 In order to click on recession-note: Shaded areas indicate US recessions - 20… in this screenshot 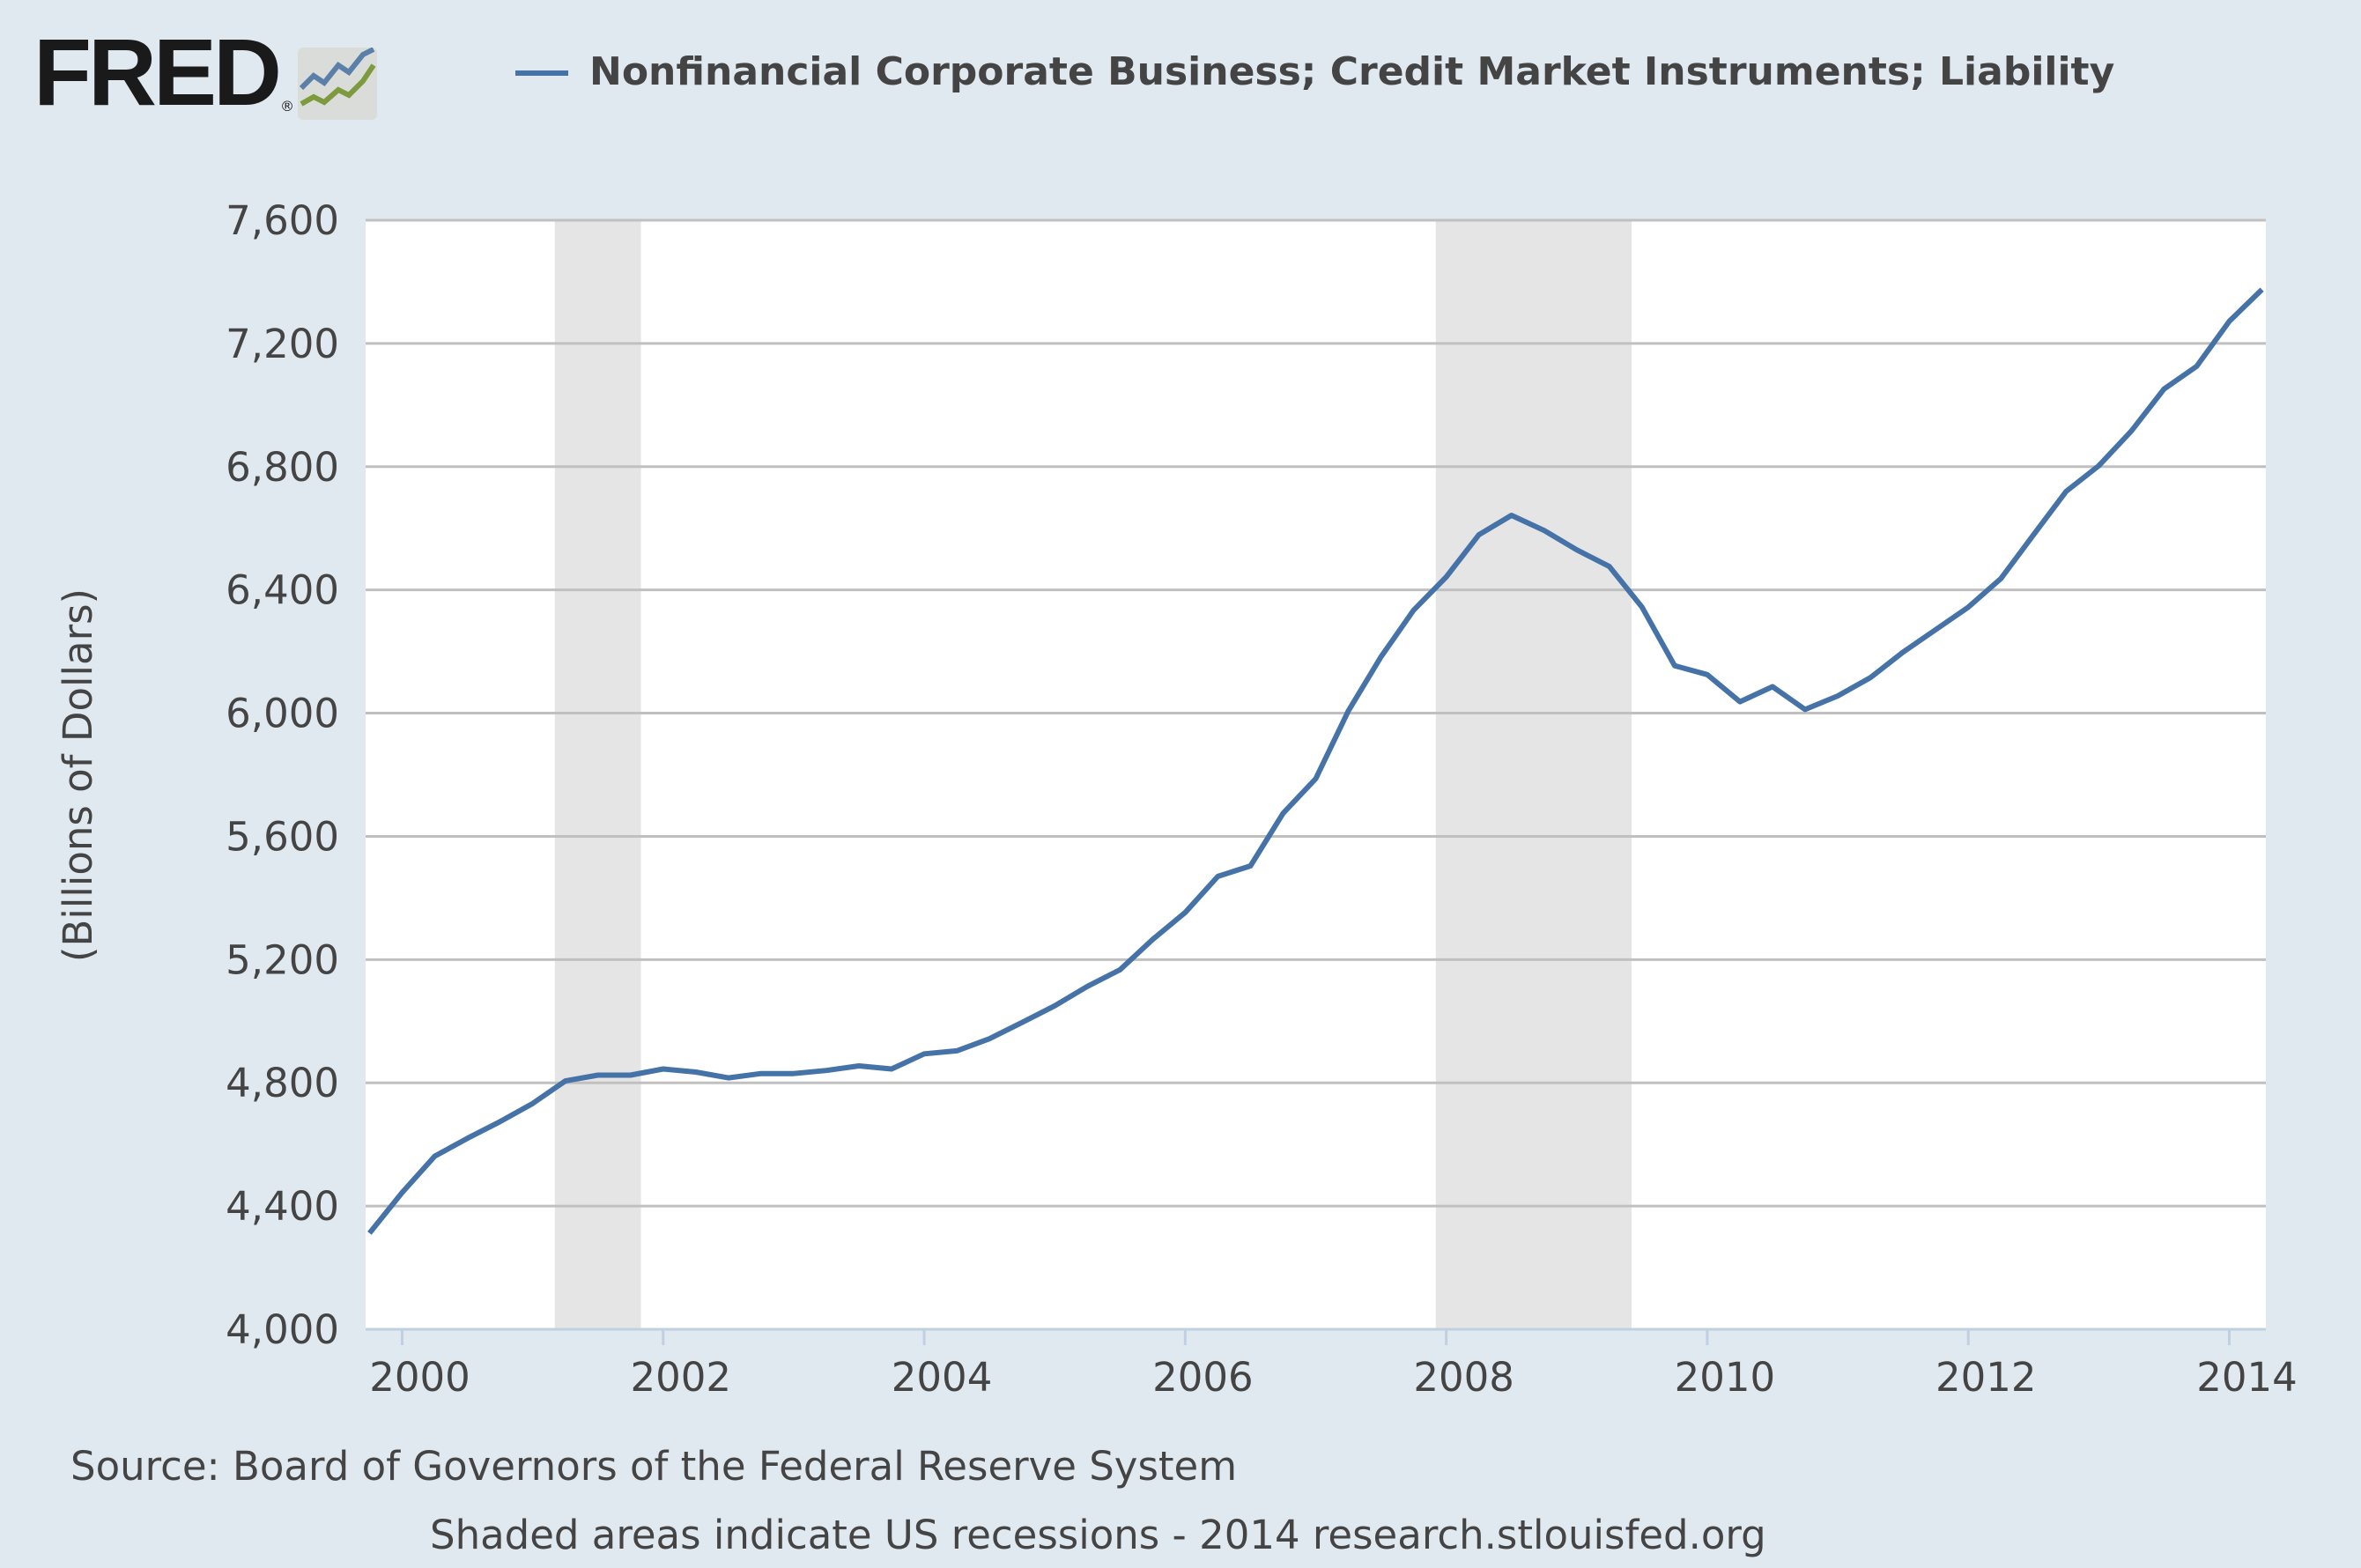, I will do `click(1098, 1535)`.